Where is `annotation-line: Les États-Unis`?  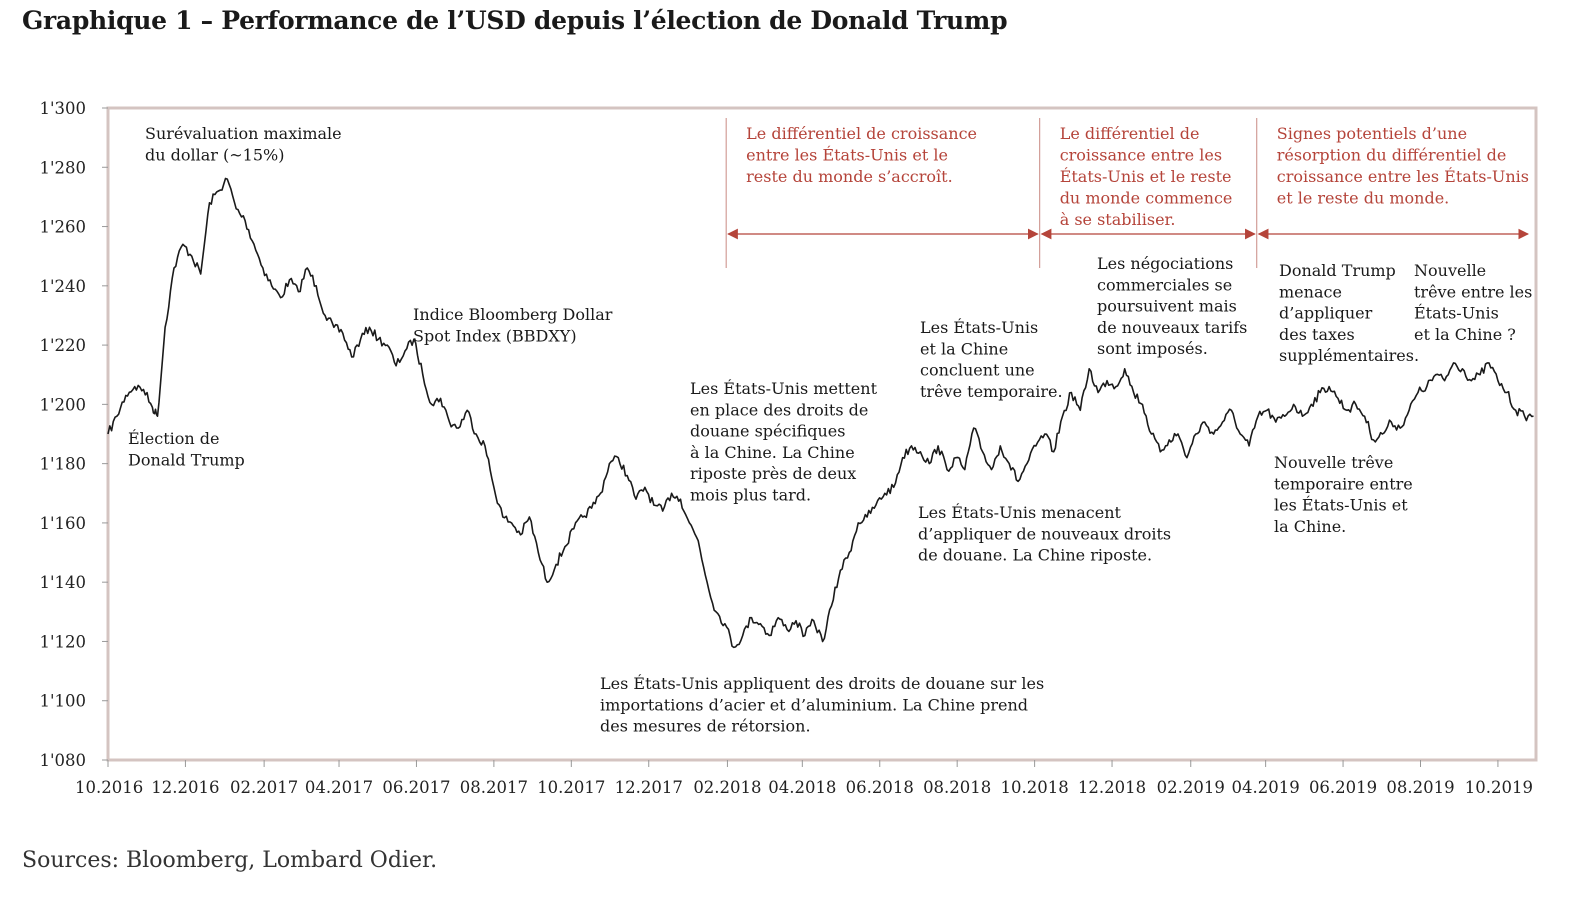
annotation-line: Les États-Unis is located at coordinates (979, 327).